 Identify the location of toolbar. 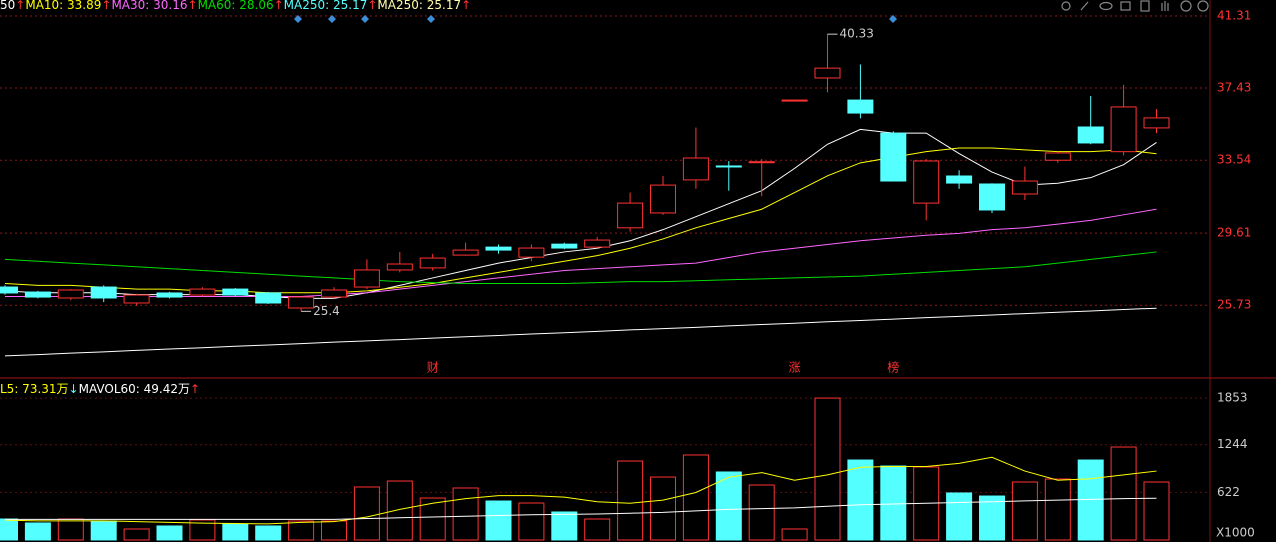
(1135, 6).